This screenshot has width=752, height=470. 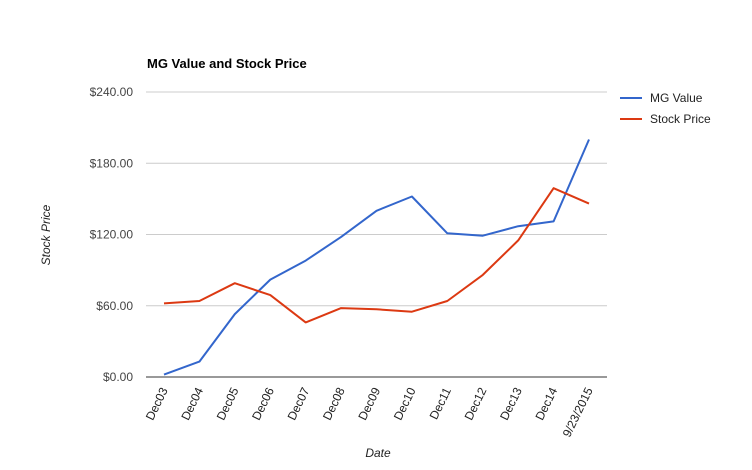 I want to click on chart-title: MG Value and Stock Price, so click(x=227, y=63).